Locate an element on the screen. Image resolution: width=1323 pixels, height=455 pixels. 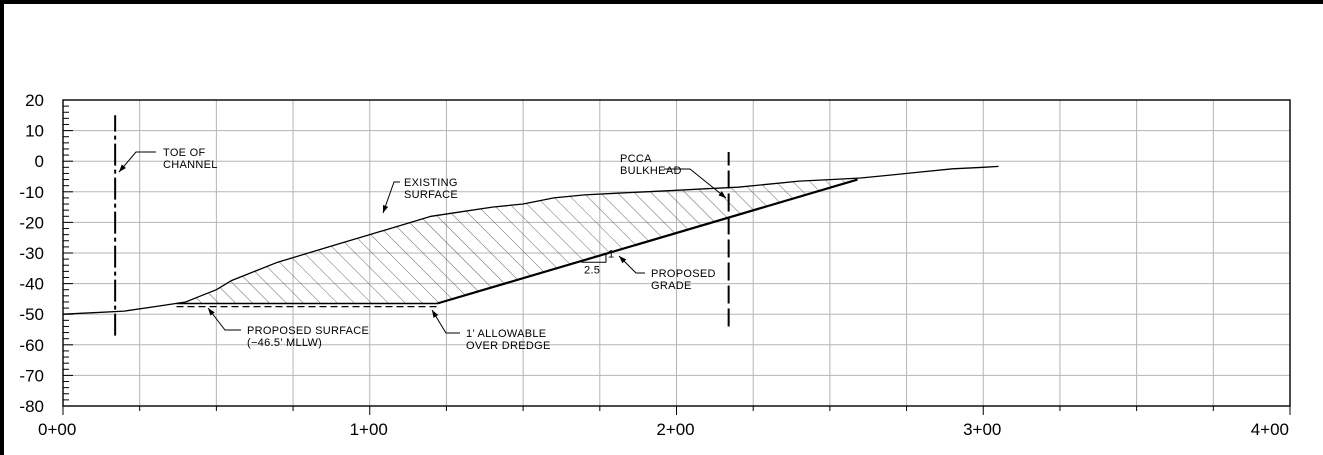
slope-triangle is located at coordinates (594, 257).